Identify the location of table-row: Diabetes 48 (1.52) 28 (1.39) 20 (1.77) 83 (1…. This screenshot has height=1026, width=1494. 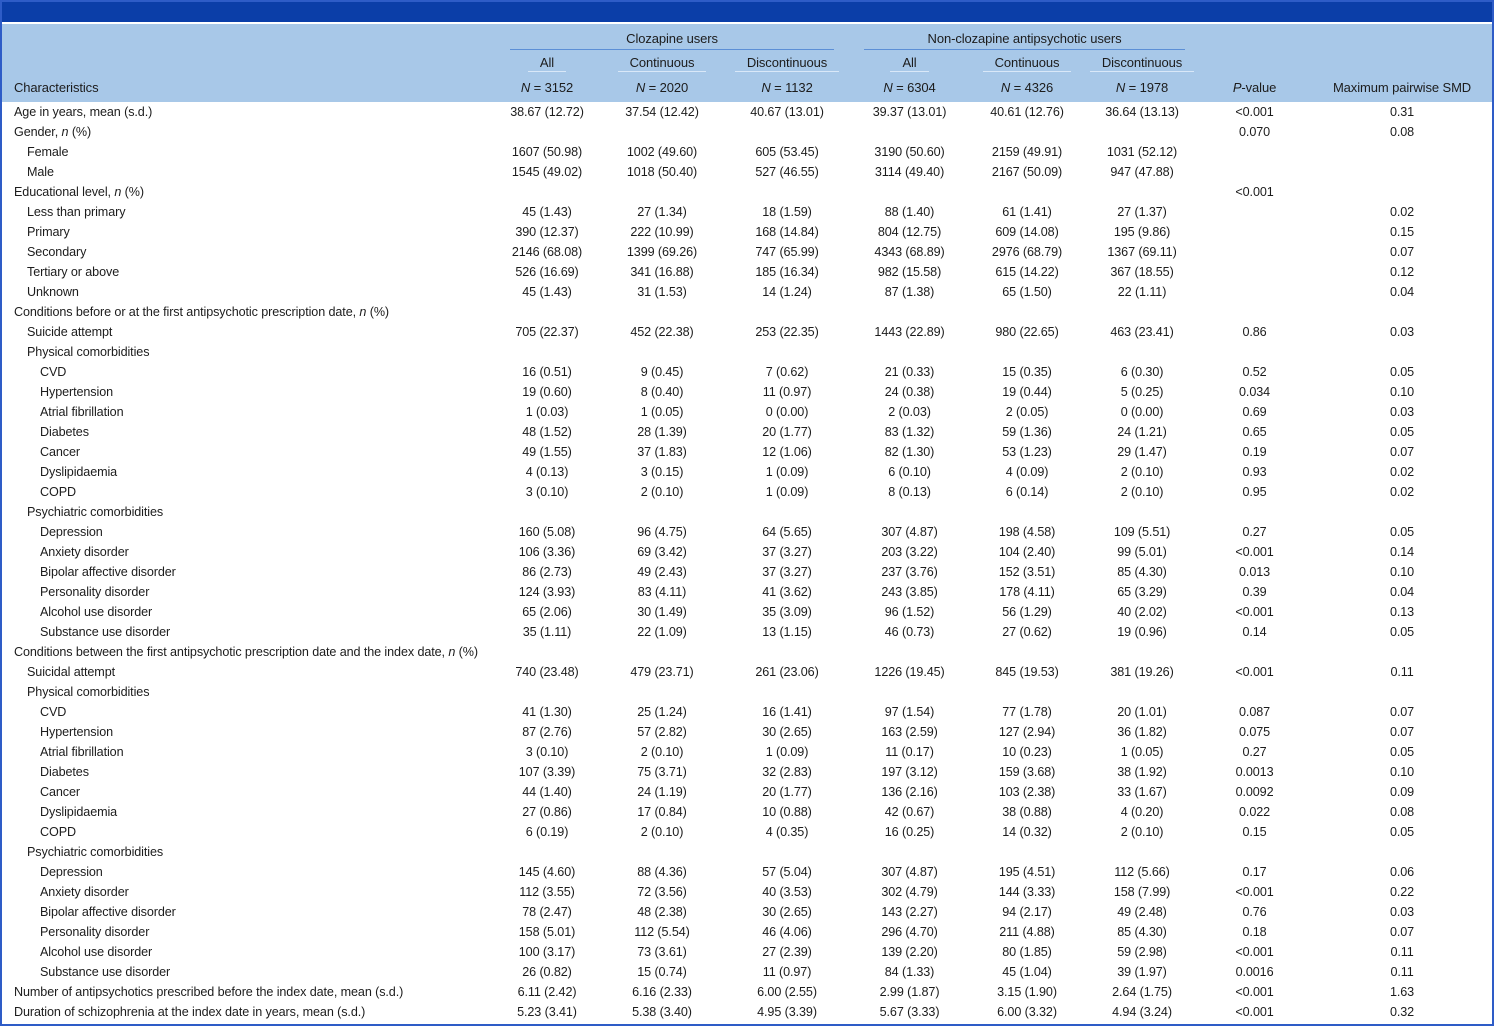
(747, 432).